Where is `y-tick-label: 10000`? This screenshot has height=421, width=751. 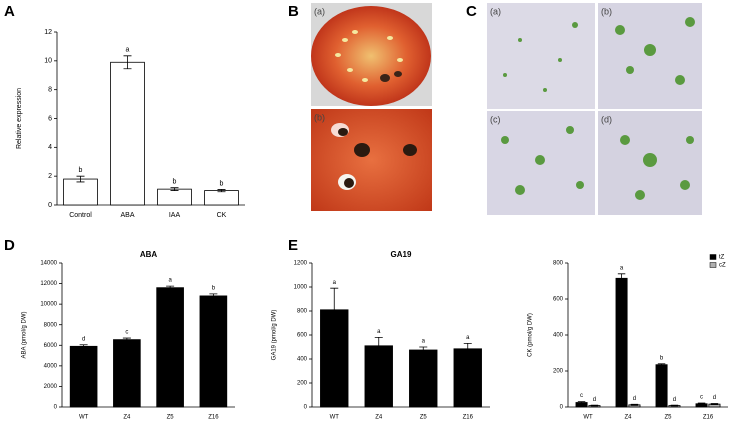 y-tick-label: 10000 is located at coordinates (48, 305).